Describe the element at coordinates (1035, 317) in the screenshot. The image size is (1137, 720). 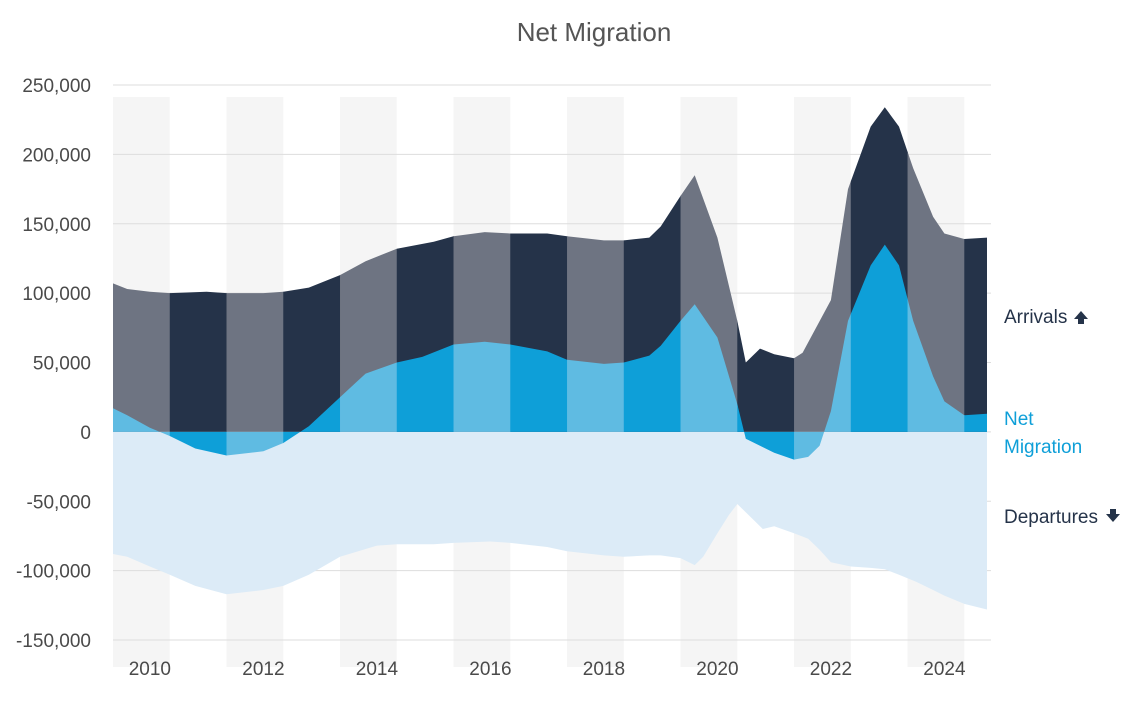
I see `legend-arrivals-label: Arrivals` at that location.